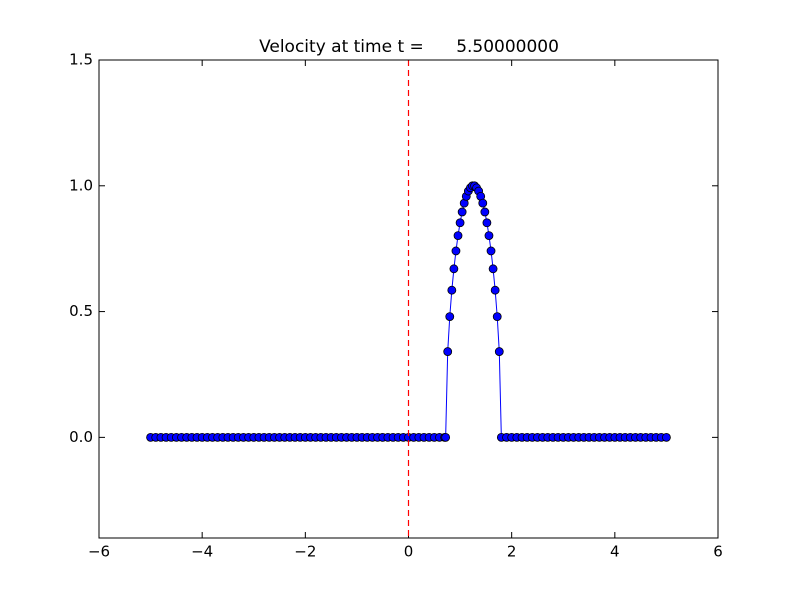  What do you see at coordinates (512, 552) in the screenshot?
I see `x-tick-label: 2` at bounding box center [512, 552].